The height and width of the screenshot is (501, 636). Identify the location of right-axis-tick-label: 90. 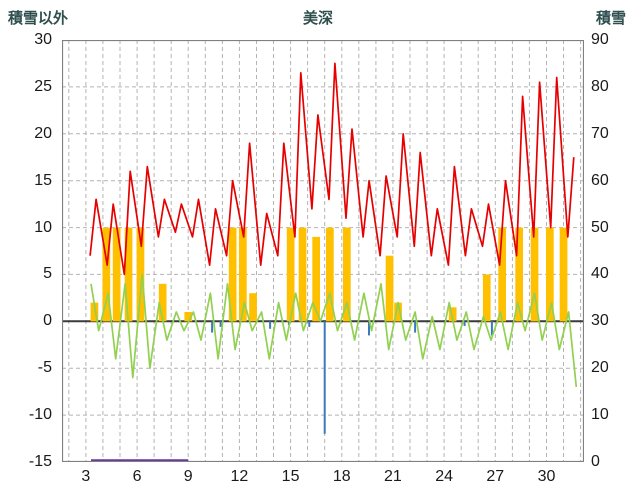
(600, 39).